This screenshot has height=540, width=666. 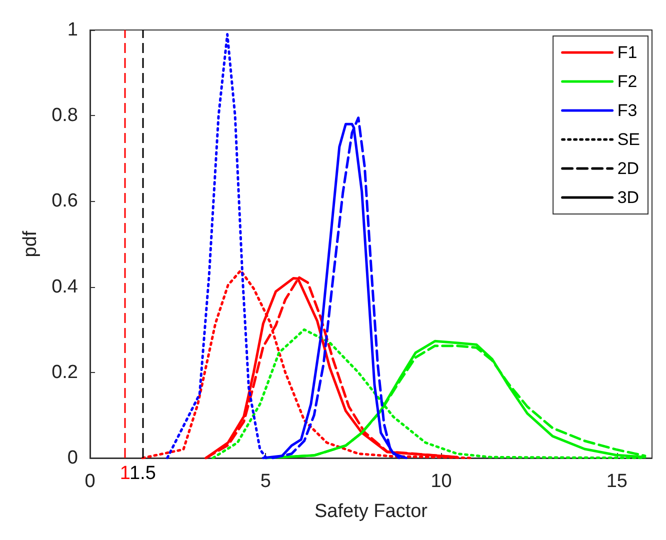 What do you see at coordinates (371, 511) in the screenshot?
I see `x-axis-title: Safety Factor` at bounding box center [371, 511].